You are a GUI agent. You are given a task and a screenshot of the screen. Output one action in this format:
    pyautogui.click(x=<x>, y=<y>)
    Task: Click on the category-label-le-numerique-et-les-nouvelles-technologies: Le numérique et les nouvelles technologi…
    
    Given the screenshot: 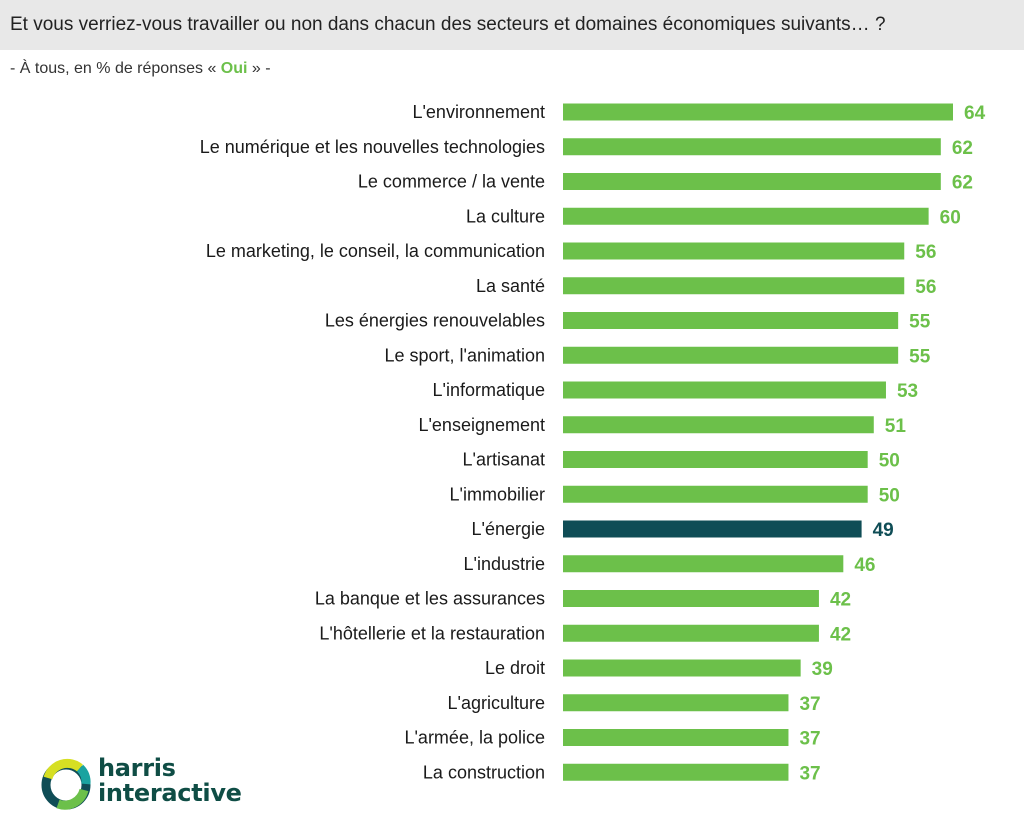 What is the action you would take?
    pyautogui.click(x=372, y=147)
    